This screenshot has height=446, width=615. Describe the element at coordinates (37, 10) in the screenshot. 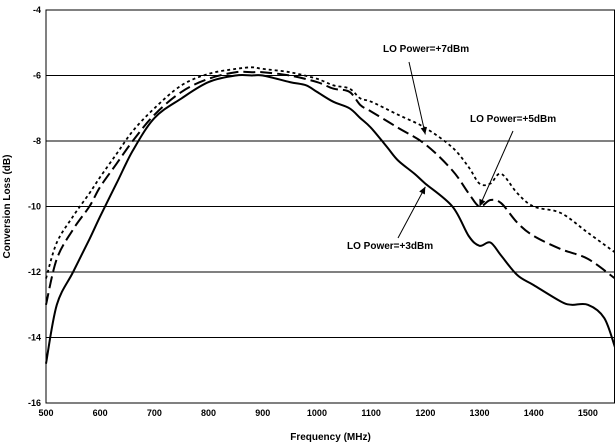

I see `y-tick-label: -4` at that location.